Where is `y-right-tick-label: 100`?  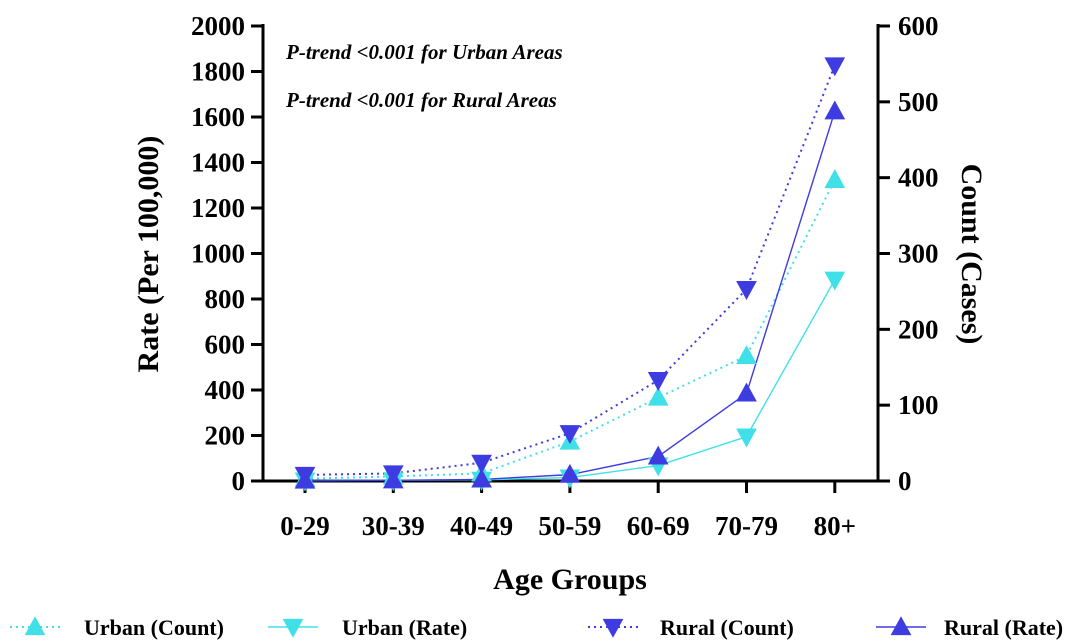 y-right-tick-label: 100 is located at coordinates (918, 405).